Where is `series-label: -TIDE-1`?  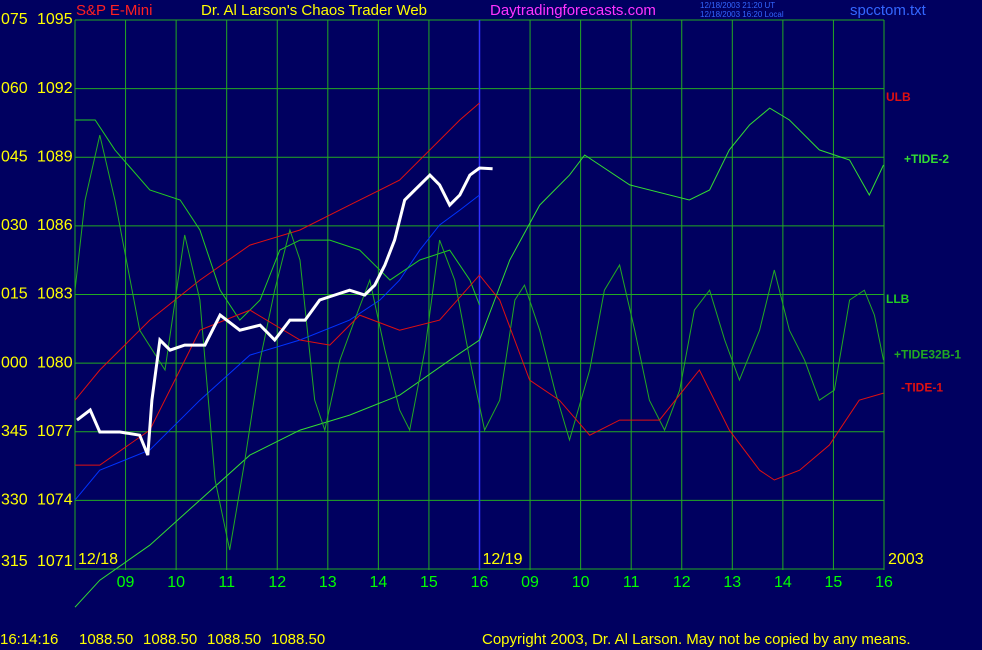 series-label: -TIDE-1 is located at coordinates (922, 387).